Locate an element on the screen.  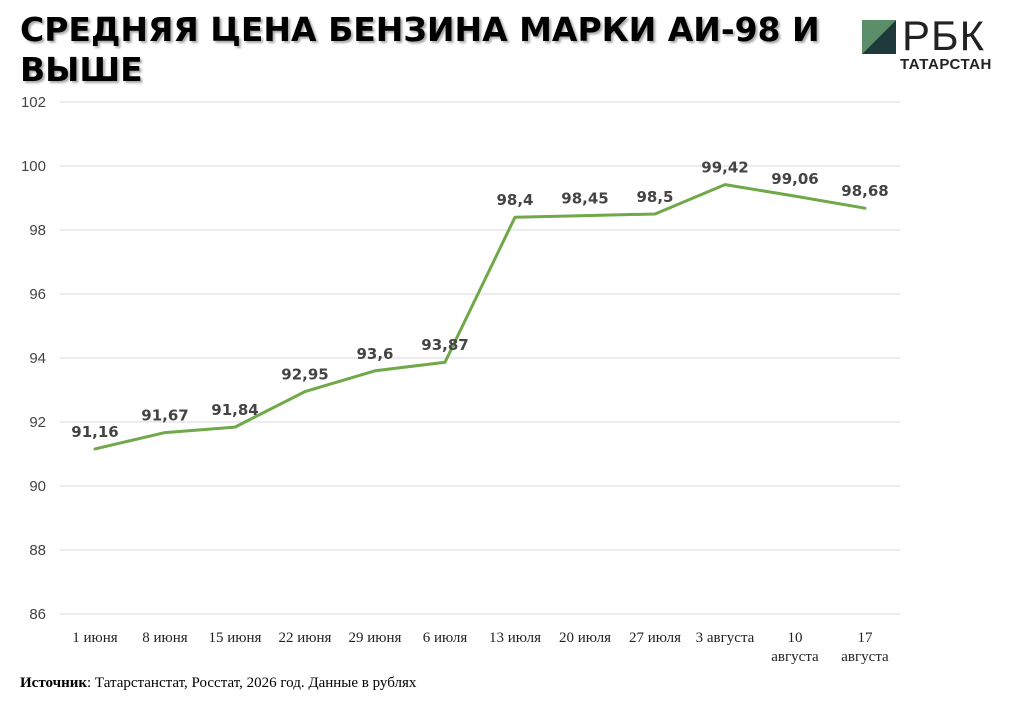
y-tick-label: 96 is located at coordinates (37, 294).